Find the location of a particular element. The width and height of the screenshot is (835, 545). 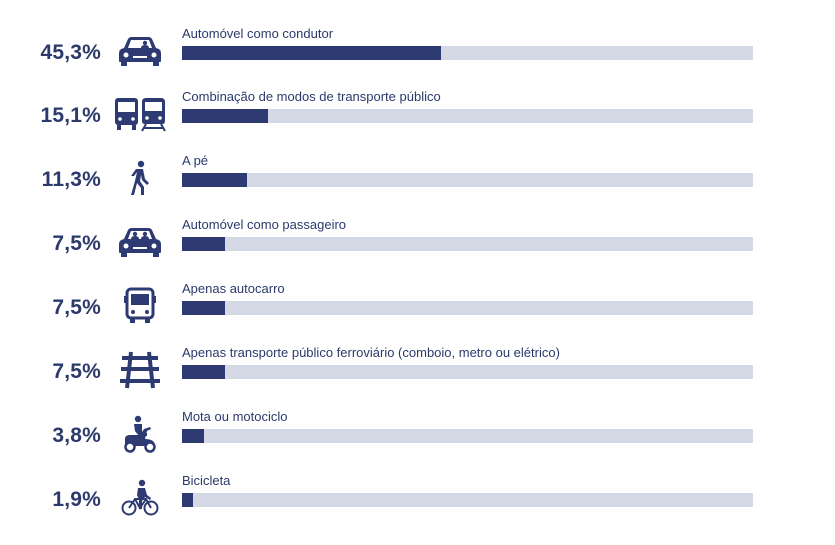

bus-train-icon is located at coordinates (140, 114).